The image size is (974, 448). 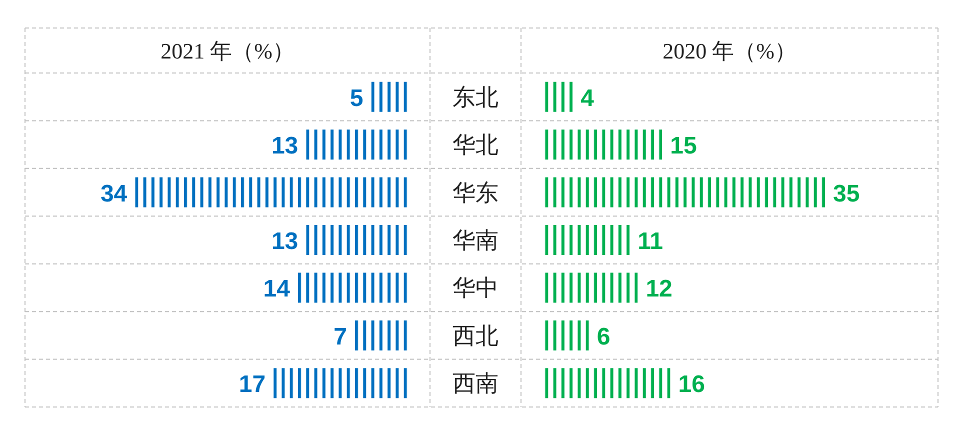 I want to click on data-label: 11, so click(x=650, y=241).